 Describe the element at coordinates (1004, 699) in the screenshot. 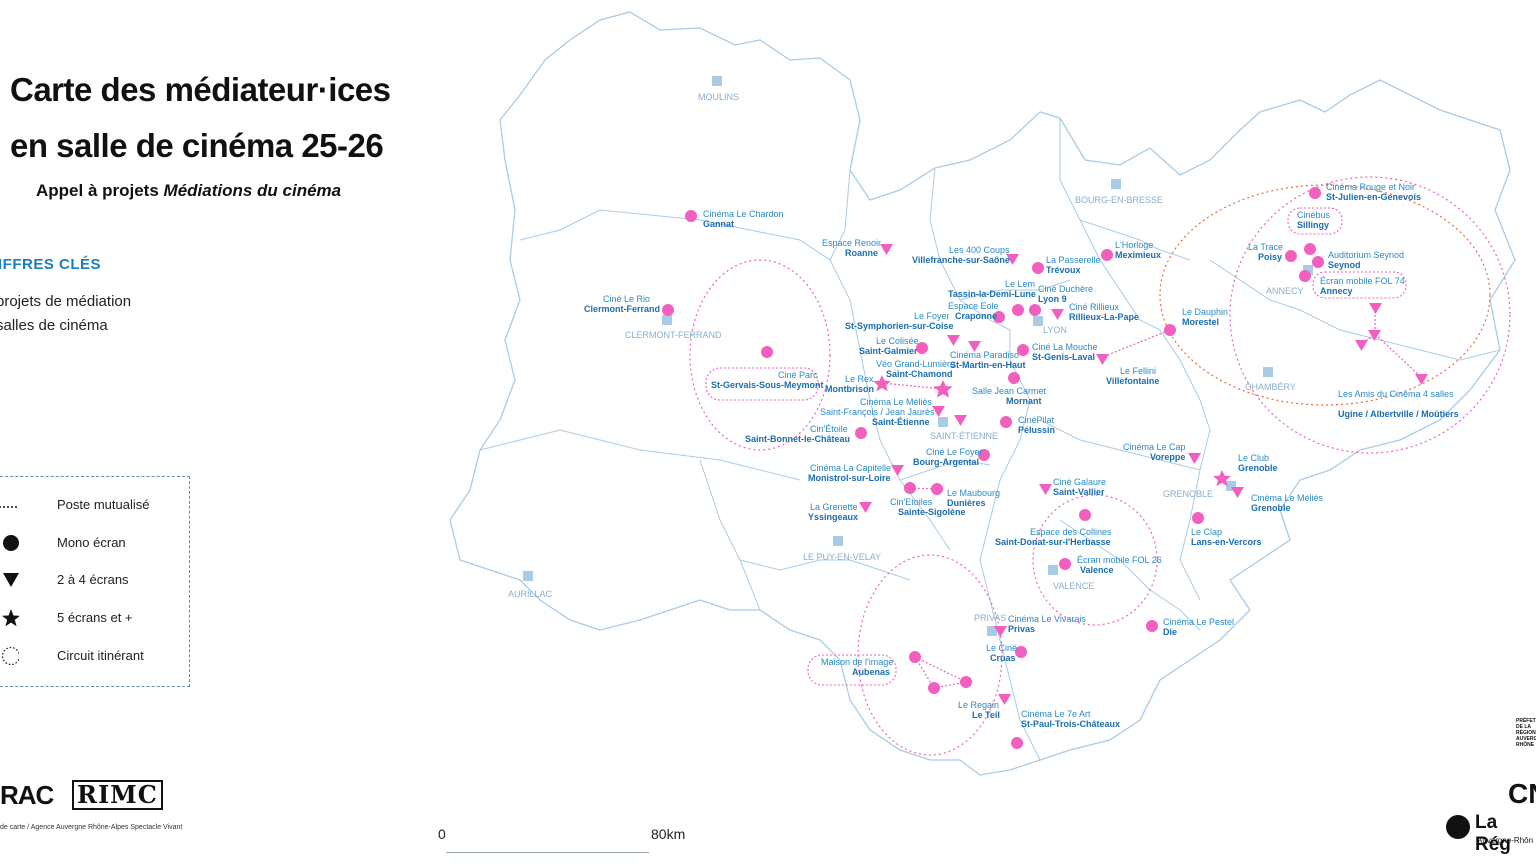

I see `marker-le-teil` at that location.